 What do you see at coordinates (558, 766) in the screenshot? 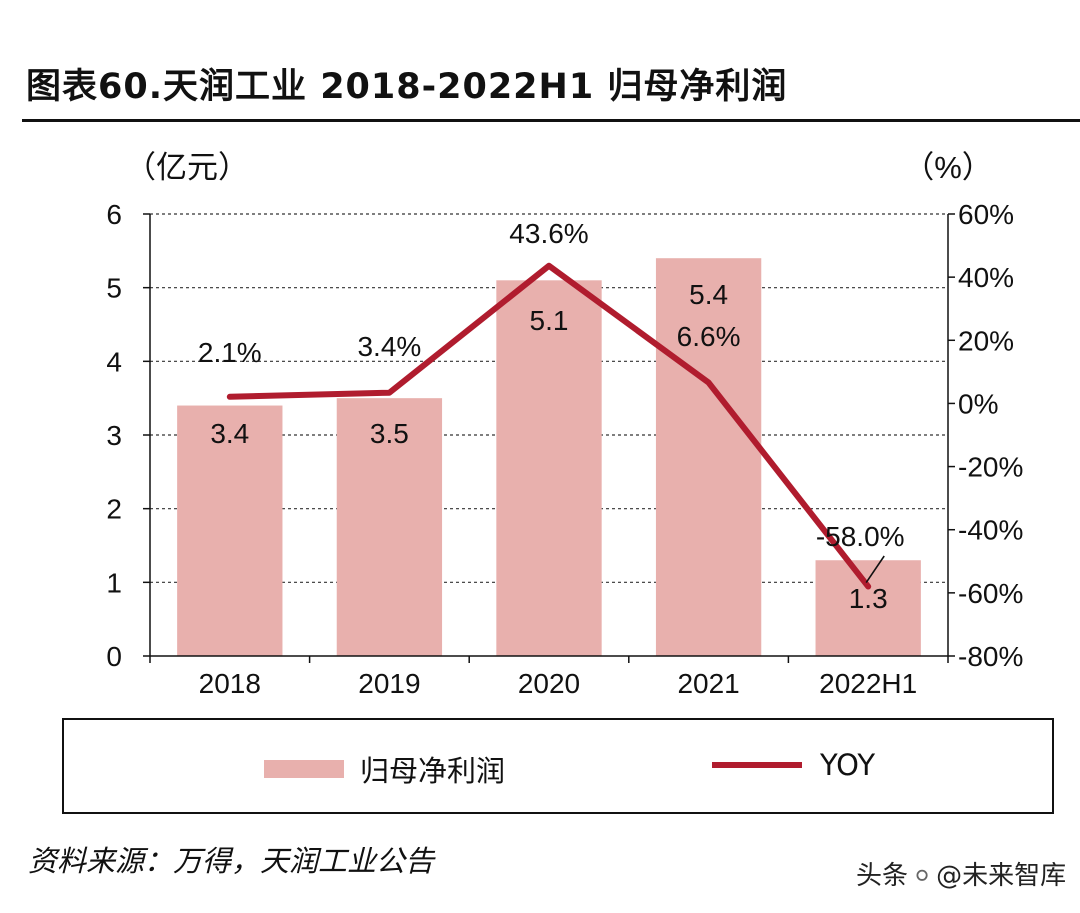
I see `legend: 归母净利润 YOY` at bounding box center [558, 766].